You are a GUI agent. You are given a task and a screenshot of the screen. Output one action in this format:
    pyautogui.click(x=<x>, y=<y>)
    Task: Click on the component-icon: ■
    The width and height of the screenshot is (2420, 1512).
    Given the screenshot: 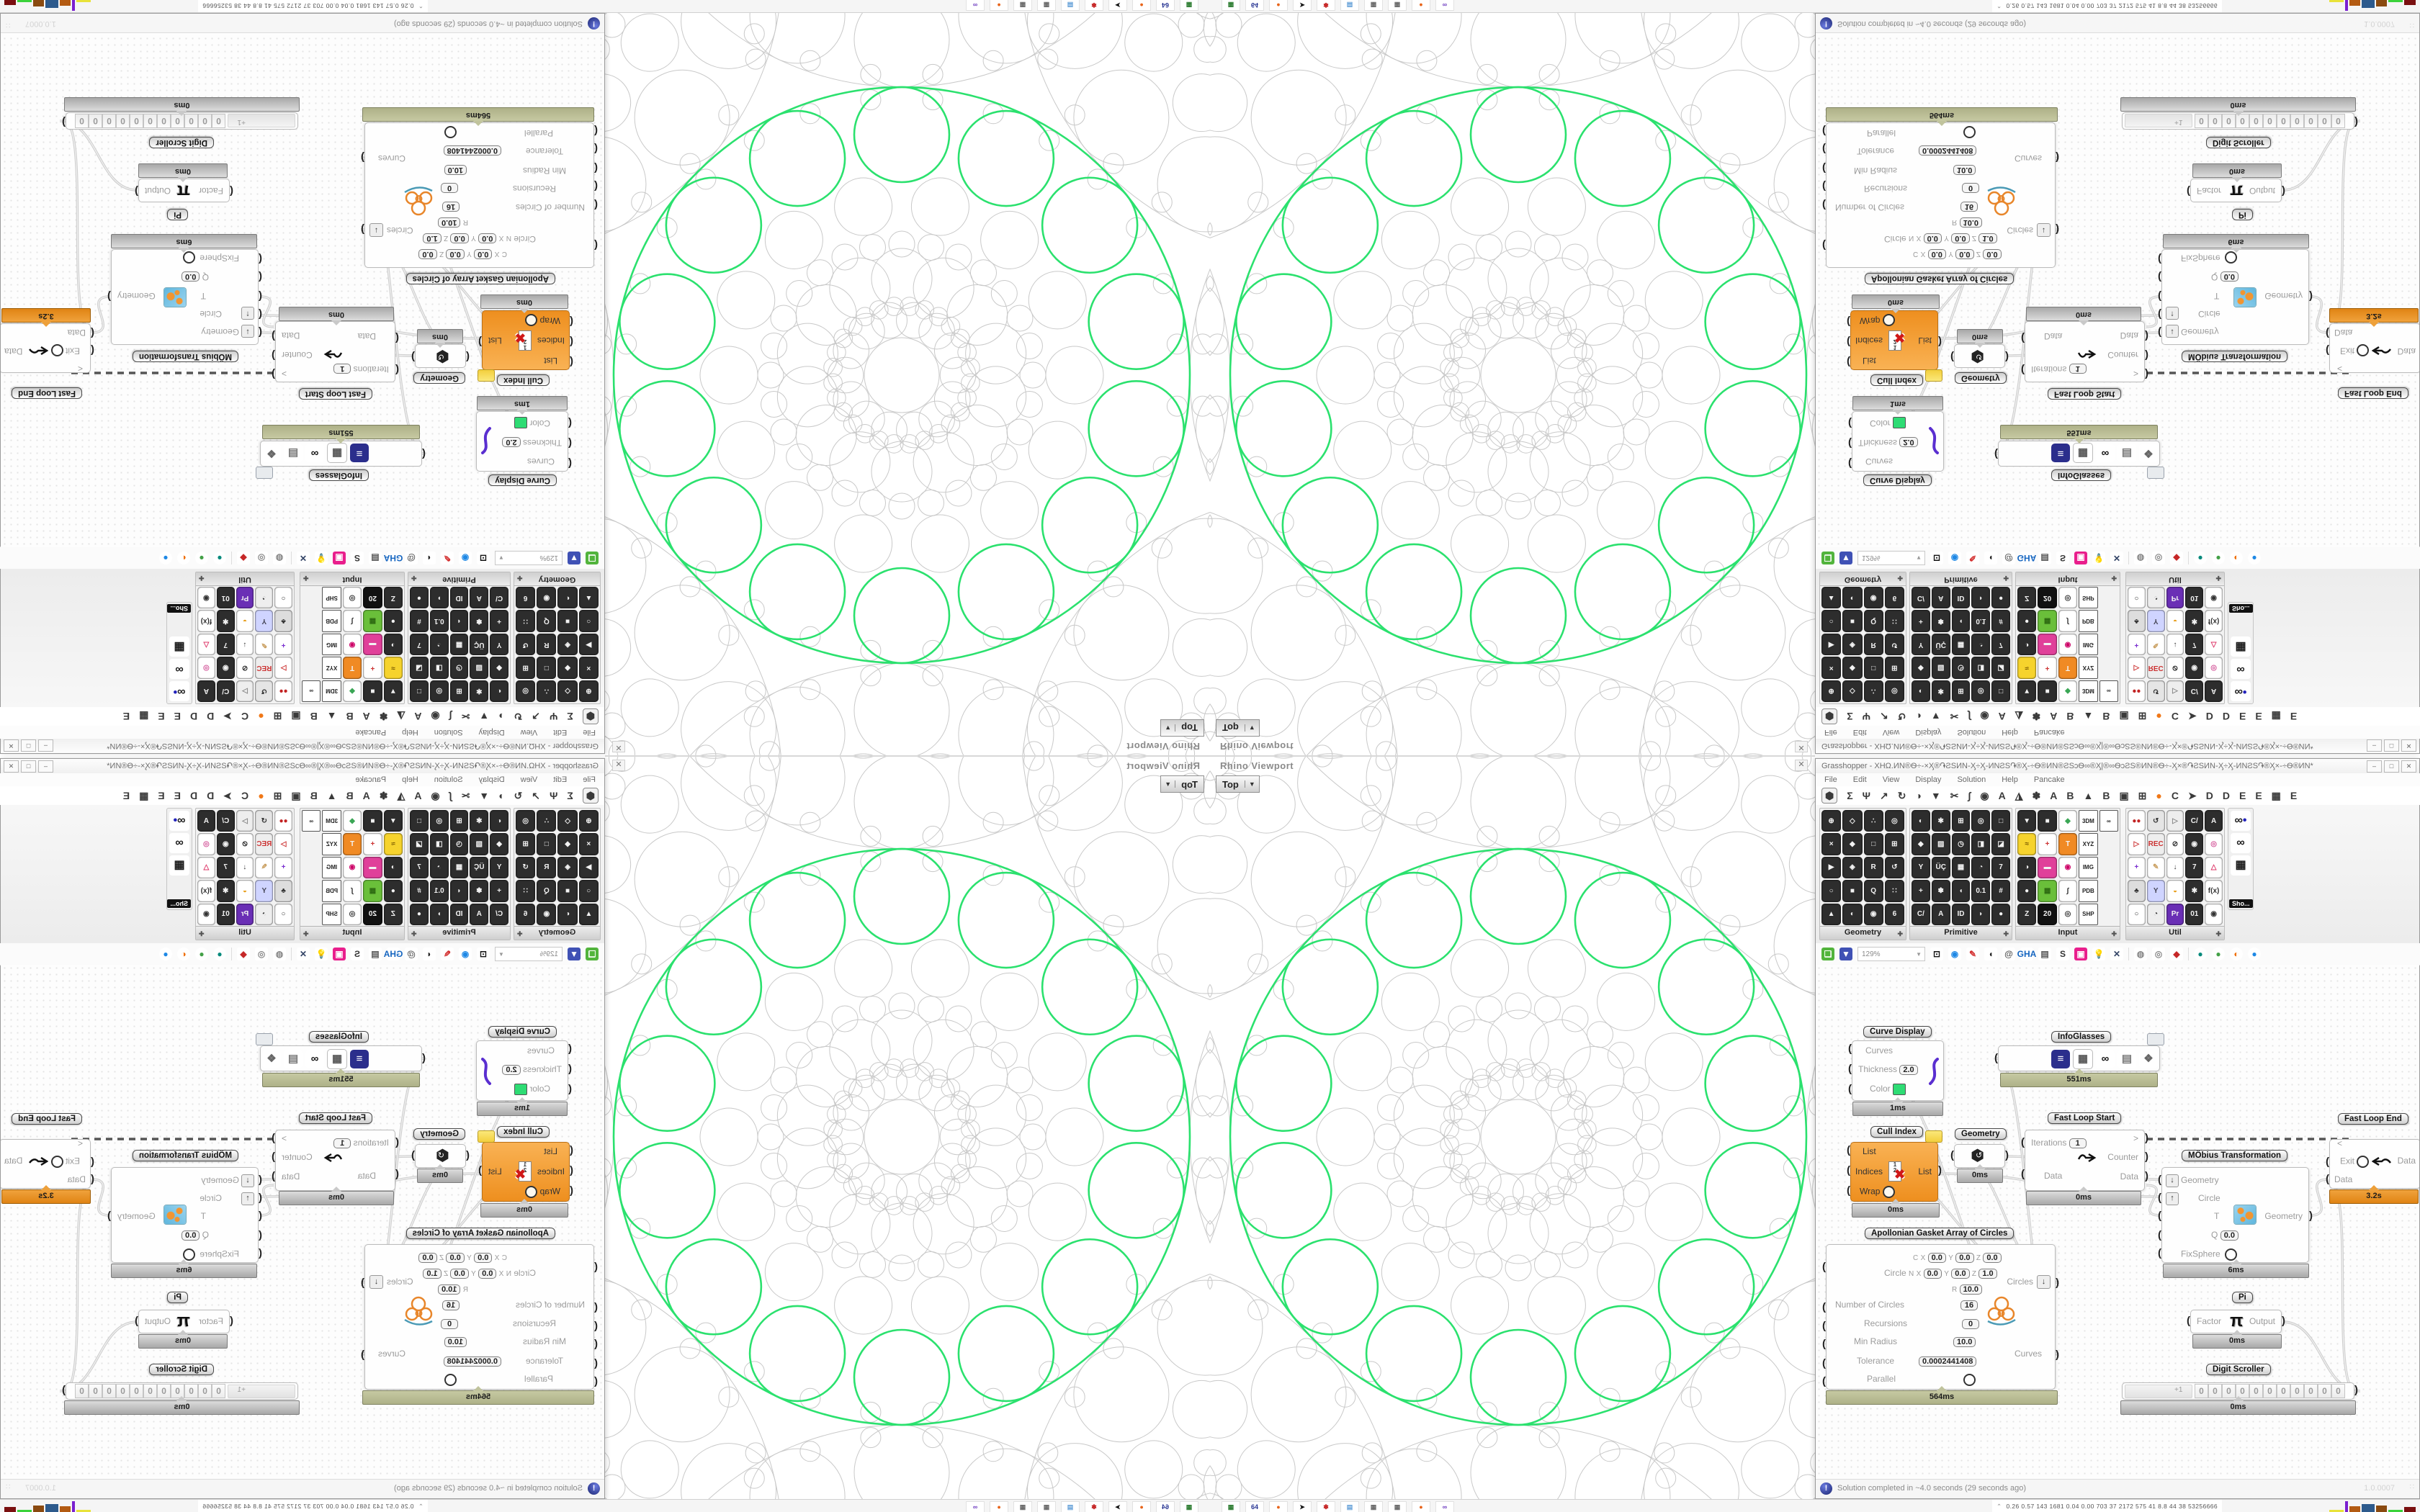 What is the action you would take?
    pyautogui.click(x=2047, y=821)
    